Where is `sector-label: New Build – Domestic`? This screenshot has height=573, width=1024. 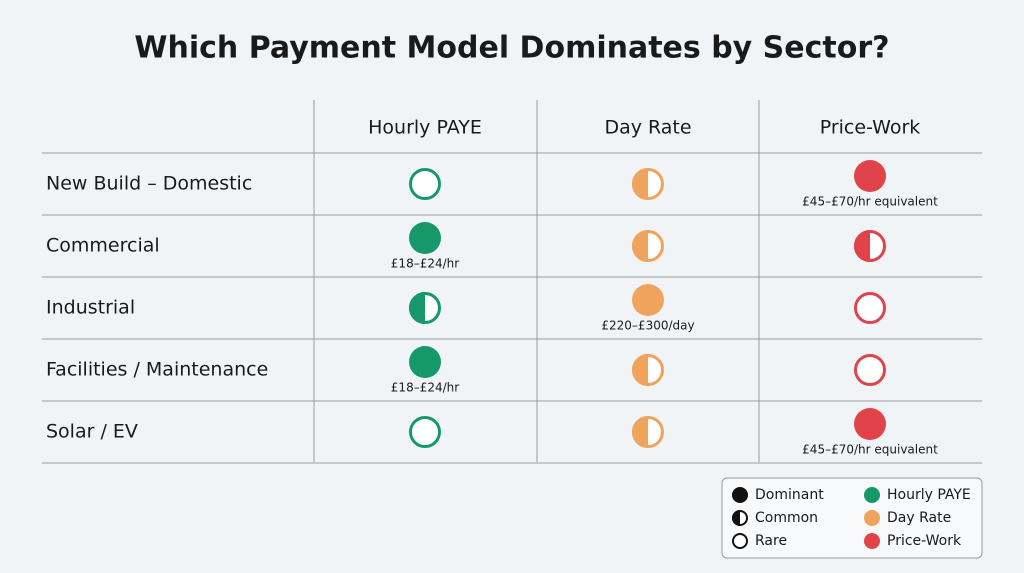 sector-label: New Build – Domestic is located at coordinates (149, 184).